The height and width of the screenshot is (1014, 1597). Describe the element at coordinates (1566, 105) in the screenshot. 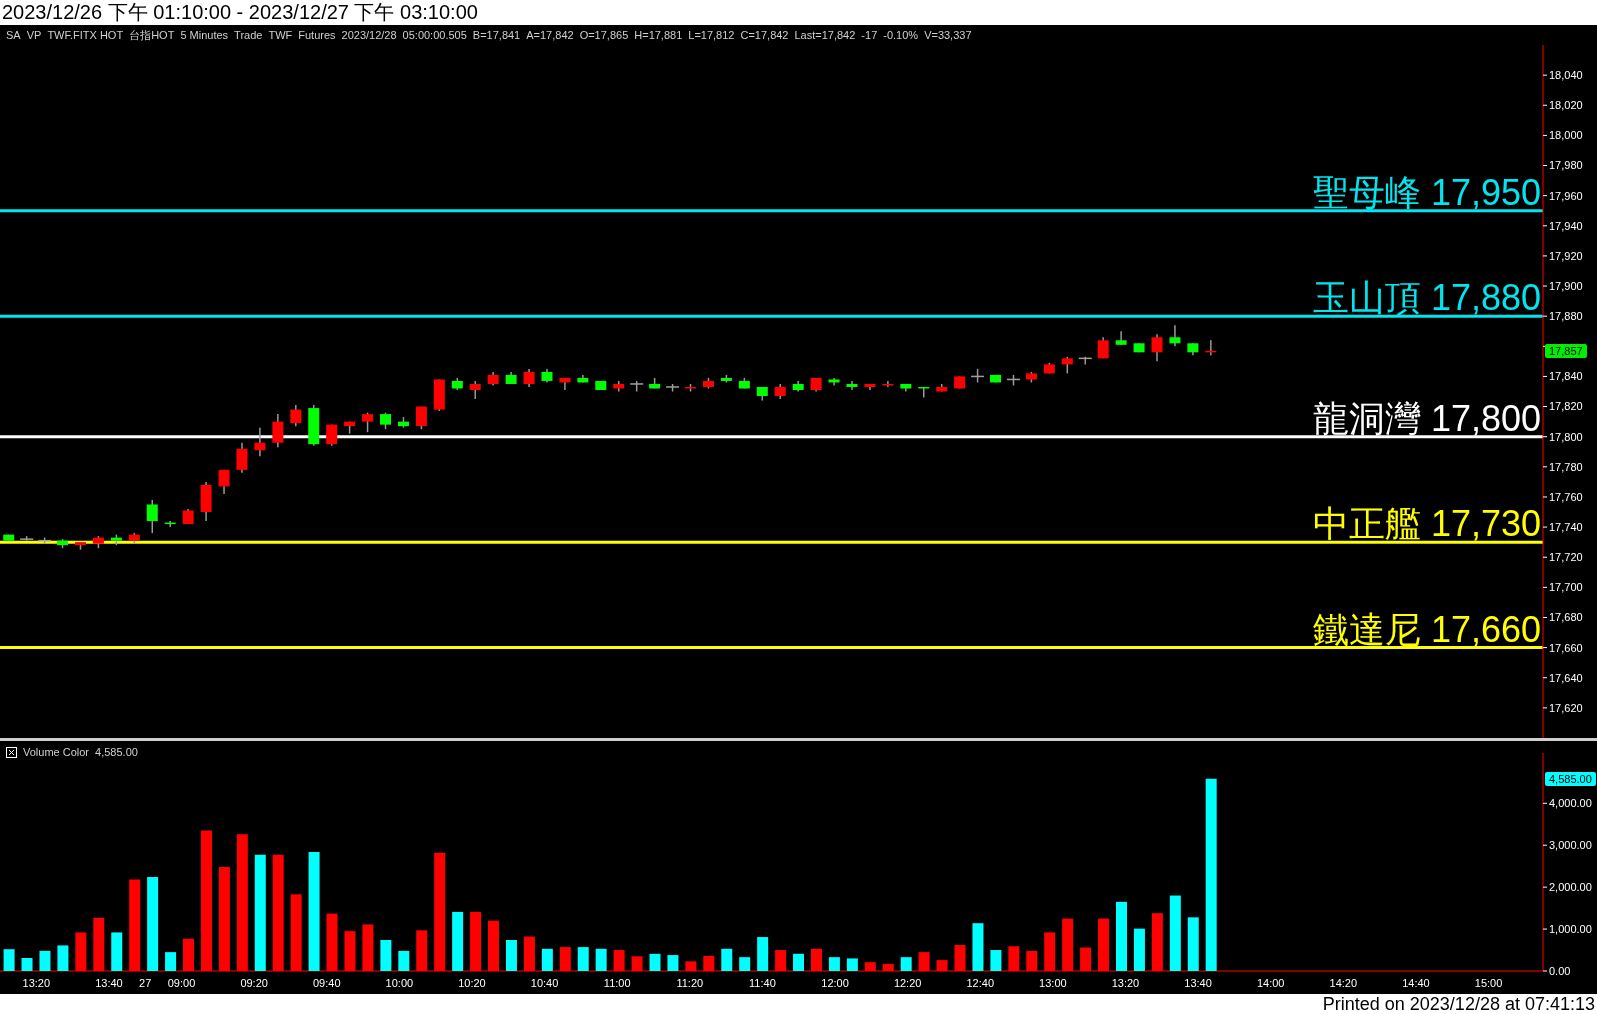

I see `y-tick-label: 18,020` at that location.